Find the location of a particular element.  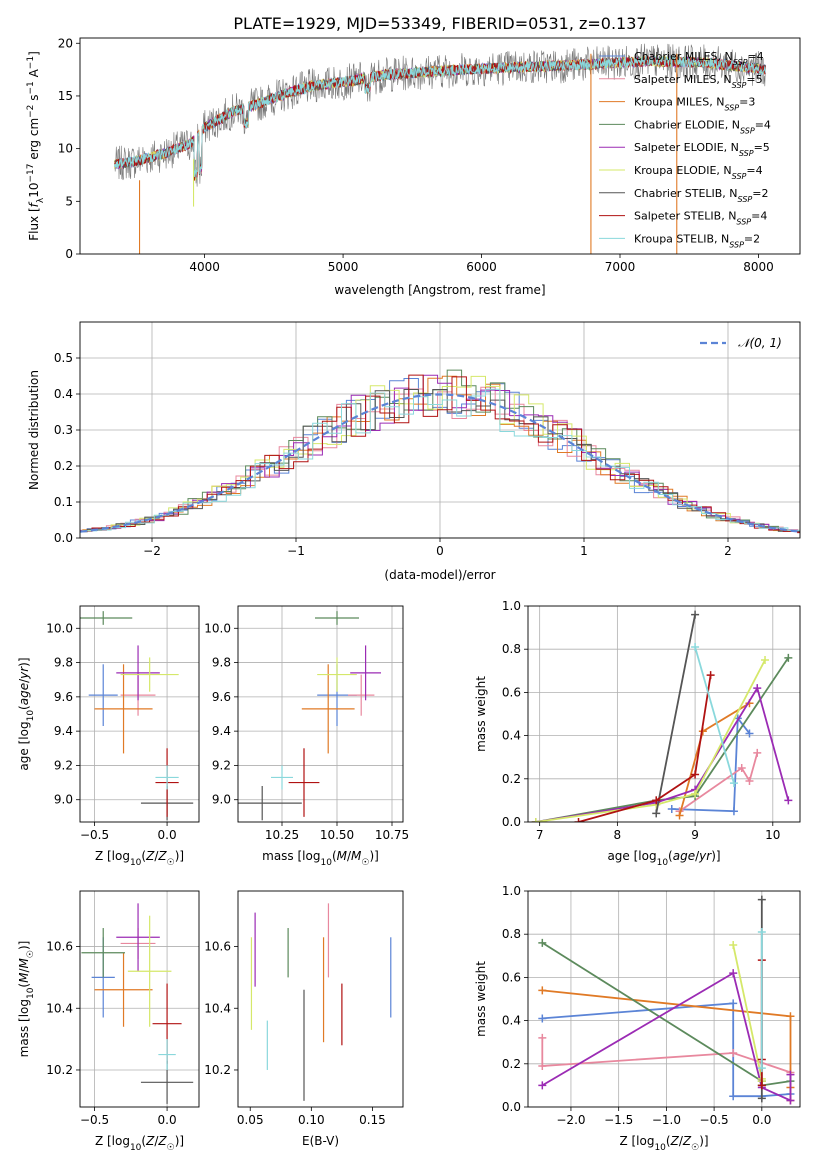

label-part: age [log is located at coordinates (631, 856).